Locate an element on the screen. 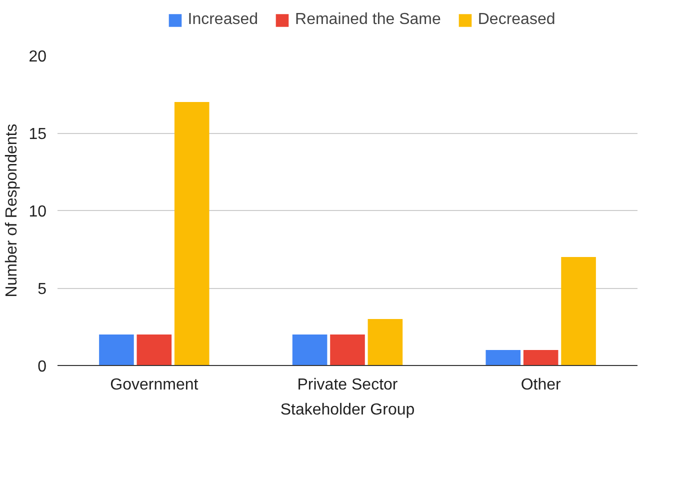 This screenshot has height=479, width=691. x-tick-label: Government is located at coordinates (154, 385).